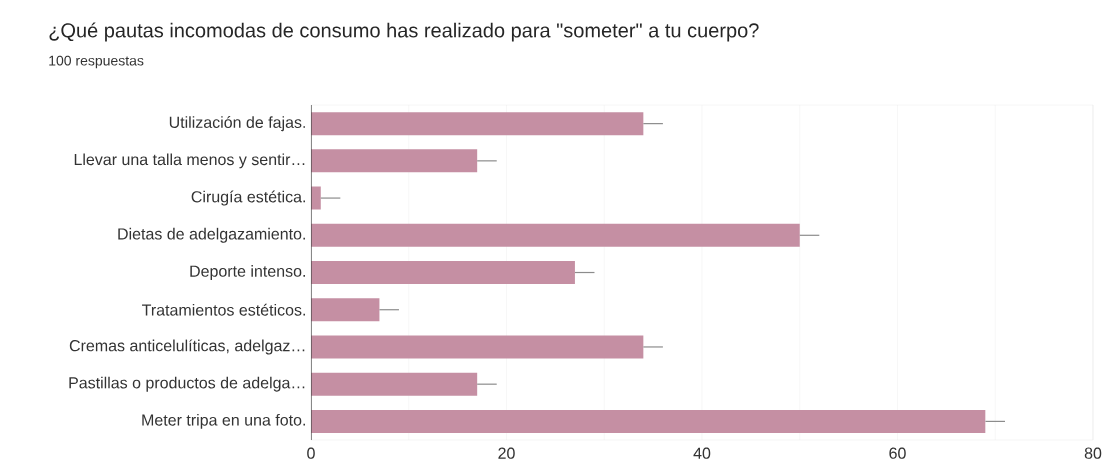 The width and height of the screenshot is (1106, 475). Describe the element at coordinates (223, 421) in the screenshot. I see `y-tick-label: Meter tripa en una foto.` at that location.